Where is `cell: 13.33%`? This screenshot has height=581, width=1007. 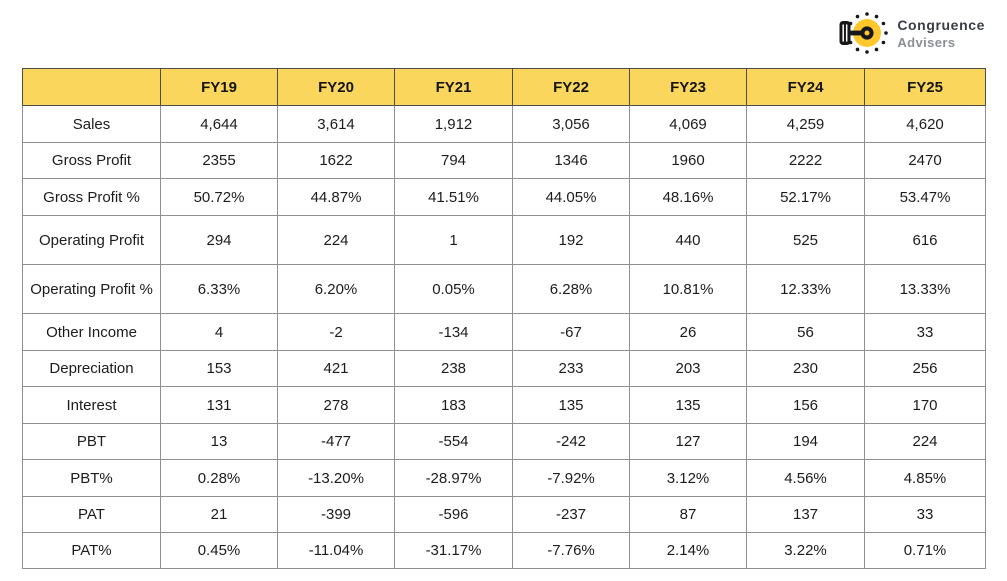
cell: 13.33% is located at coordinates (925, 289).